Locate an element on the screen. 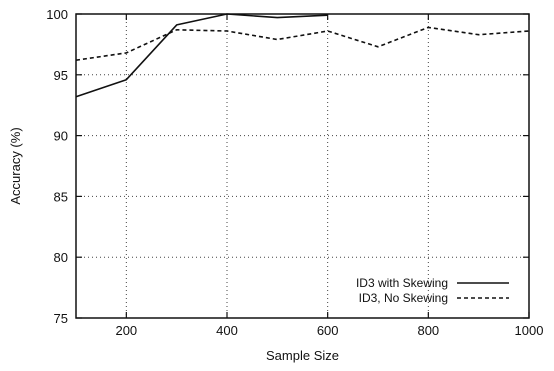 The image size is (554, 371). y-tick-label: 85 is located at coordinates (61, 196).